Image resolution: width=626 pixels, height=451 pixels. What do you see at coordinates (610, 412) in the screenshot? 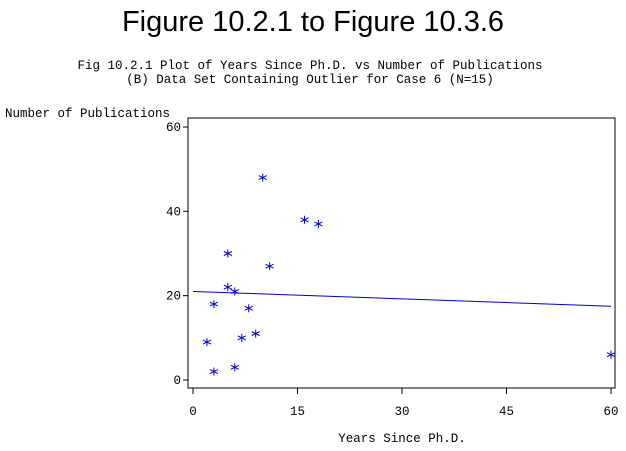
I see `x-tick-label: 60` at bounding box center [610, 412].